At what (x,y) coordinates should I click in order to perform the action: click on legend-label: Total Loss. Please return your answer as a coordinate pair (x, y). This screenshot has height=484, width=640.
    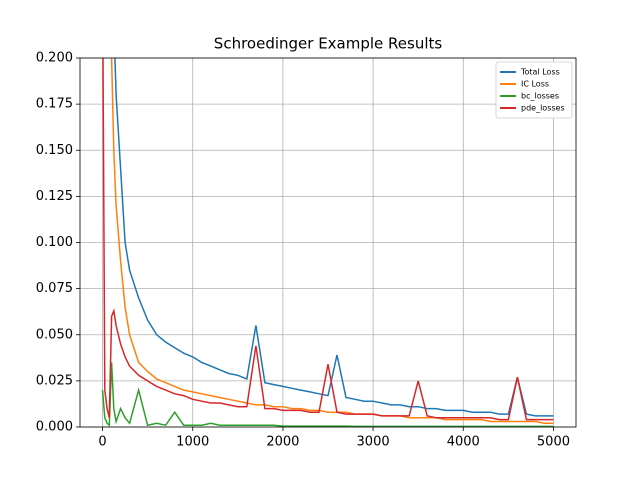
    Looking at the image, I should click on (540, 72).